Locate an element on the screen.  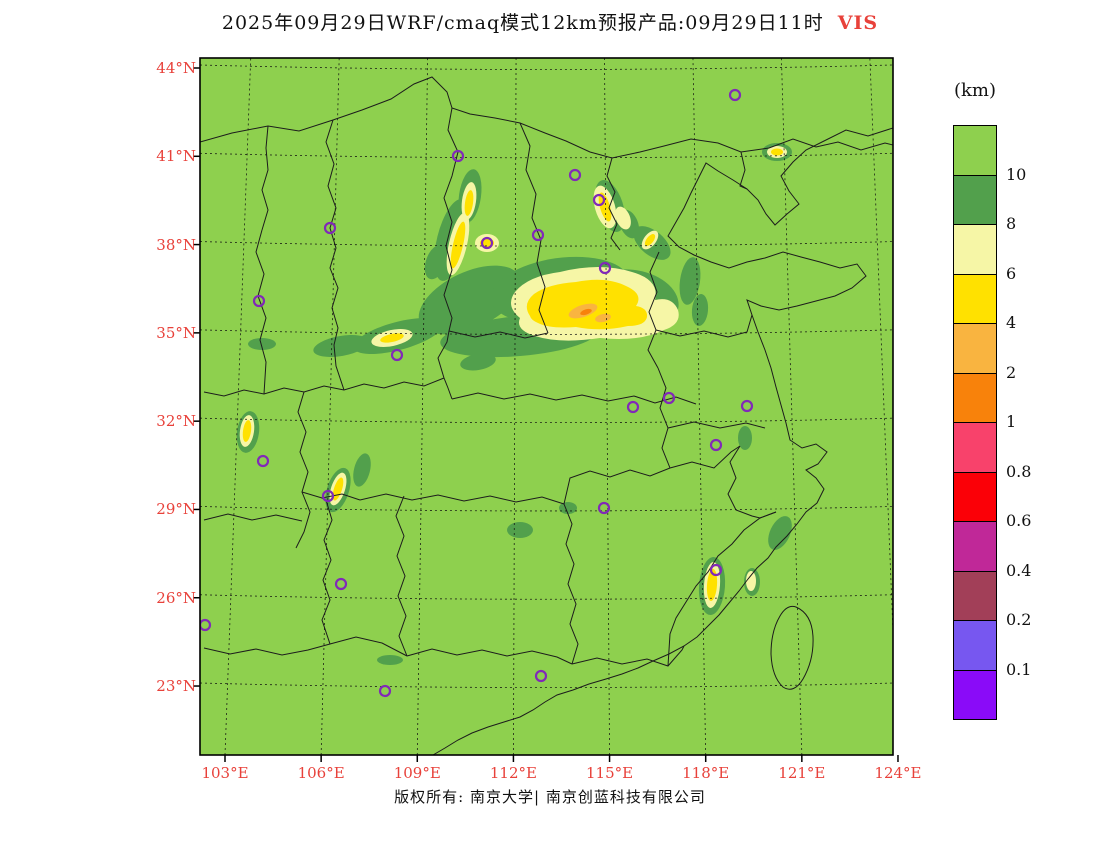
colorbar-label: 8 is located at coordinates (1011, 223).